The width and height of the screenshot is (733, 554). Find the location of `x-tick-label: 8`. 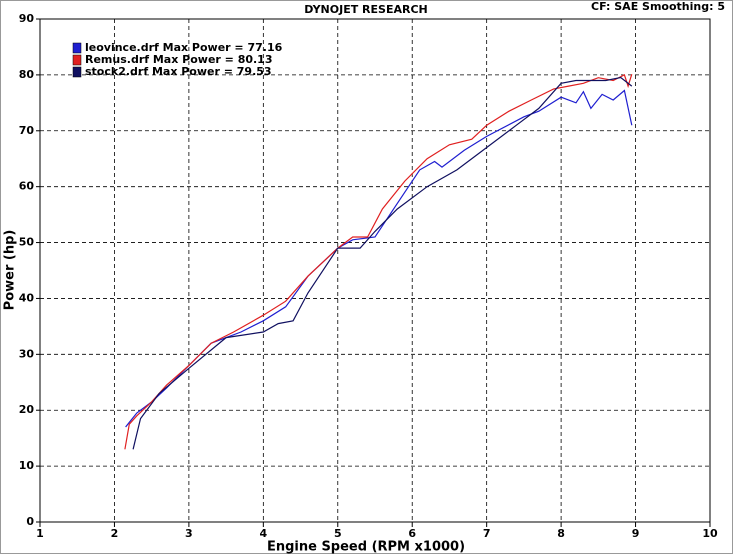

x-tick-label: 8 is located at coordinates (561, 533).